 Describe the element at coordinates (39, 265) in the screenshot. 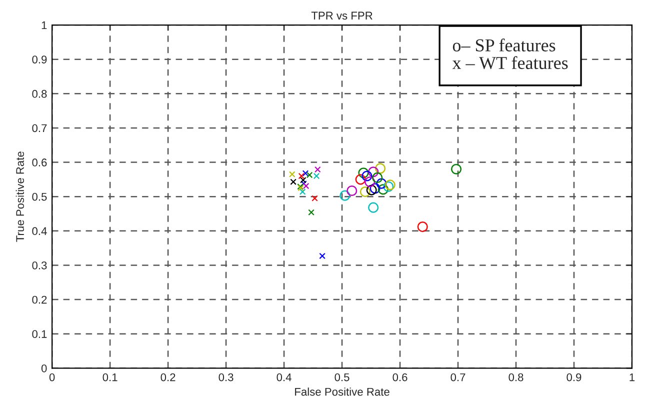

I see `y-tick-label: 0.3` at that location.